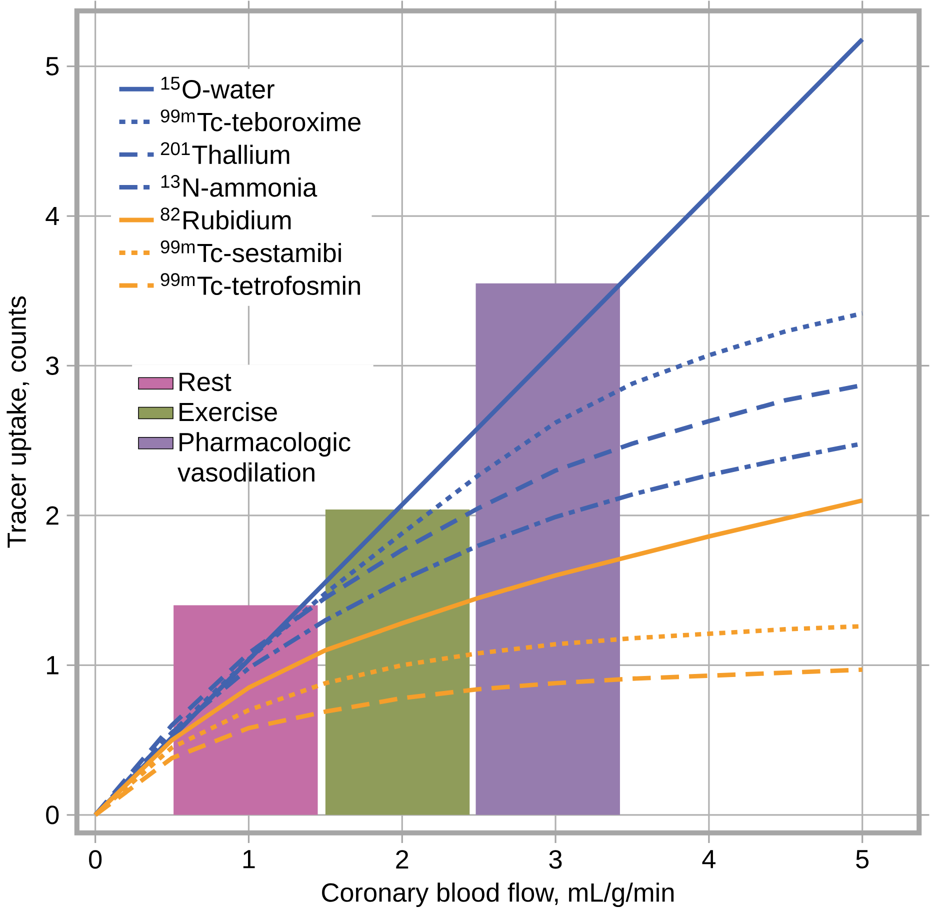 This screenshot has height=914, width=930. I want to click on x-tick-label: 3, so click(555, 859).